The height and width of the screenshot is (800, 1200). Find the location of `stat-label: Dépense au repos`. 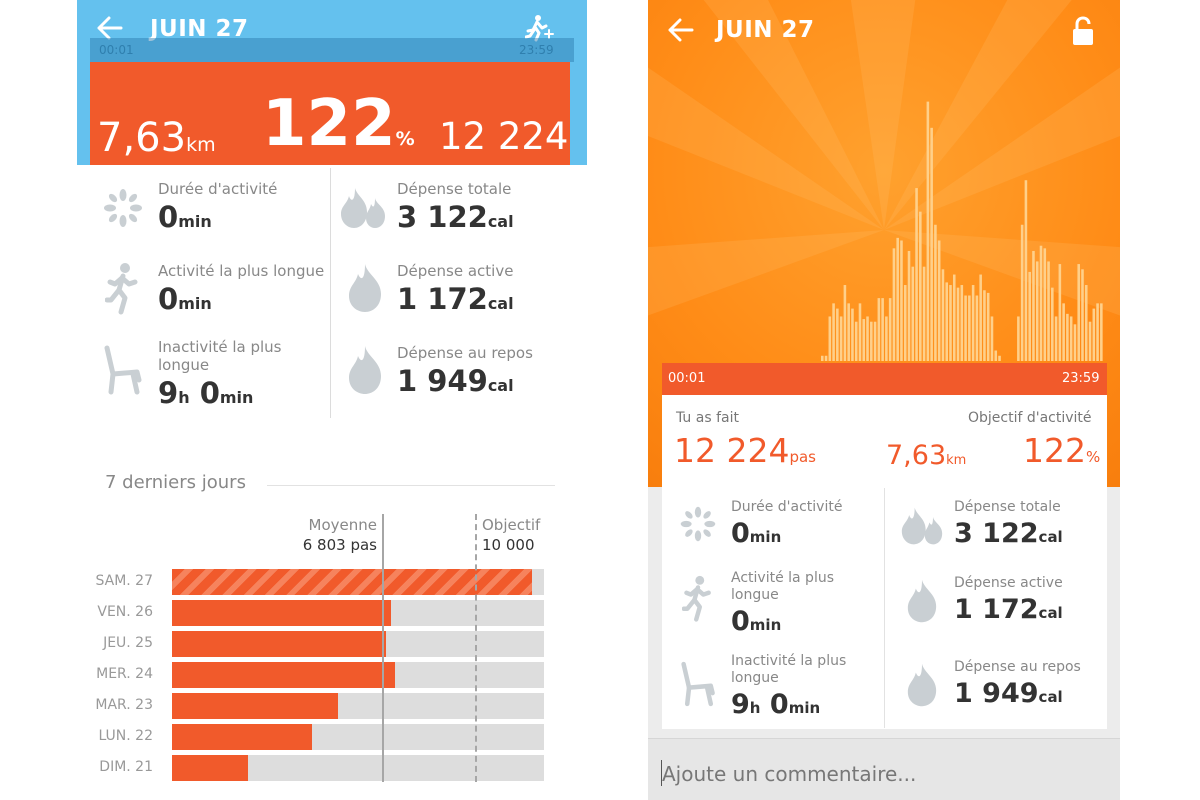

stat-label: Dépense au repos is located at coordinates (1017, 667).